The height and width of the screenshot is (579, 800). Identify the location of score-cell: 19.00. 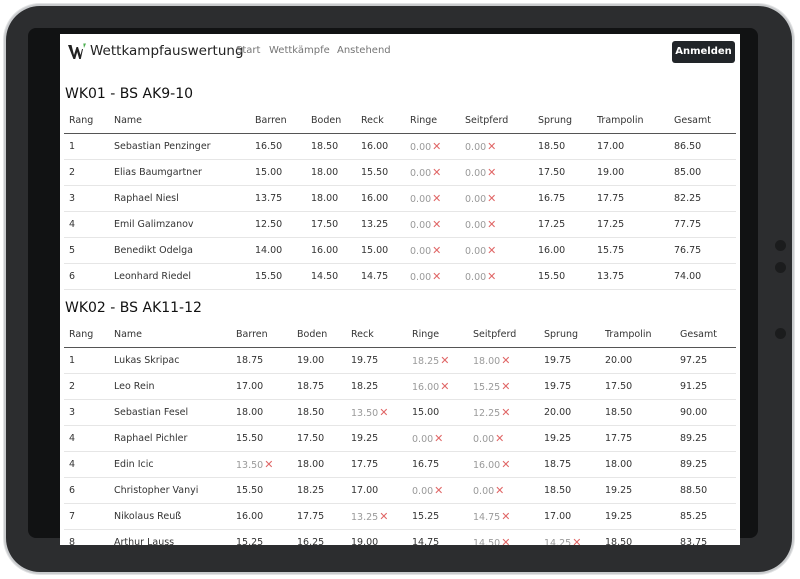
(376, 537).